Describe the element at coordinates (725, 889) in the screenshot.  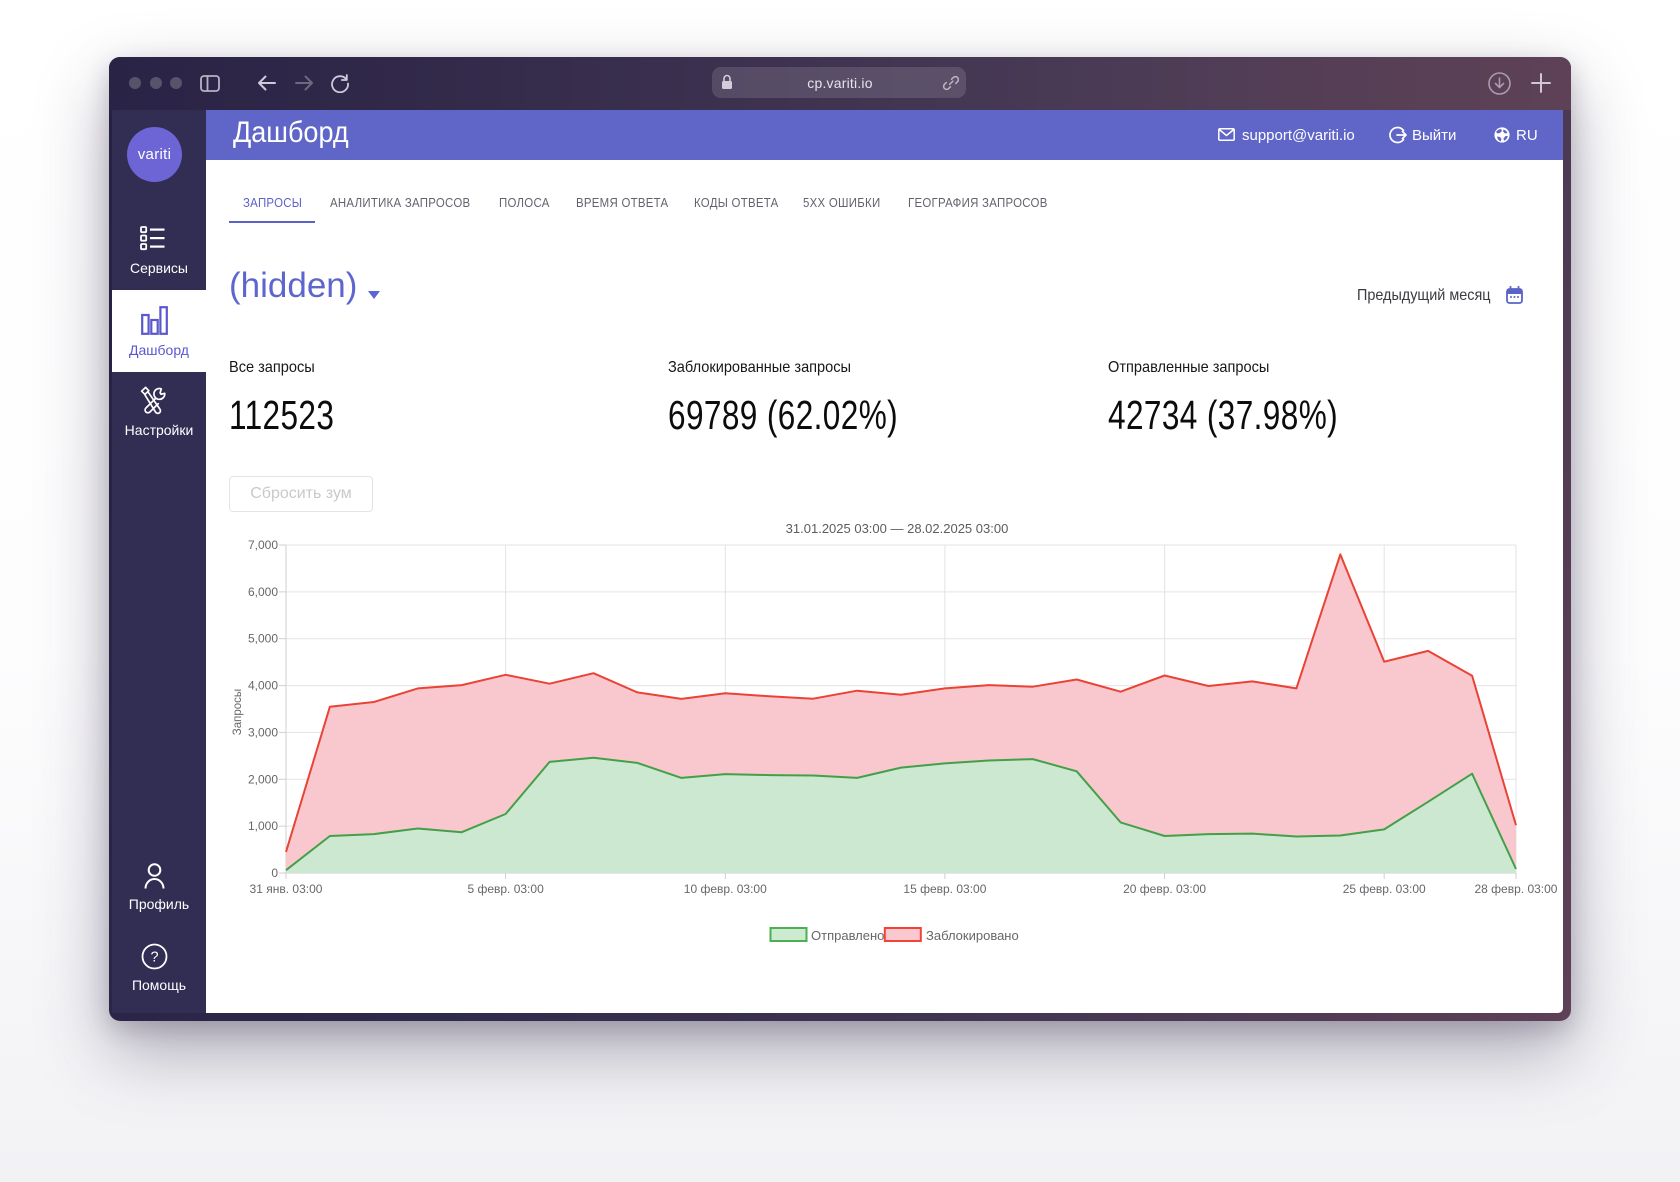
I see `svg-text: 10 февр. 03:00` at that location.